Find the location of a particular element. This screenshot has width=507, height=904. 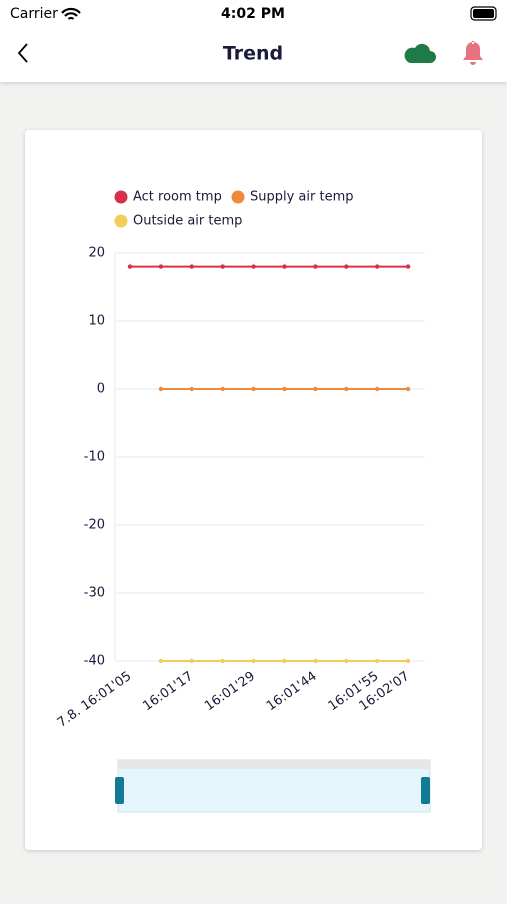

y-tick-label: 20 is located at coordinates (96, 253).